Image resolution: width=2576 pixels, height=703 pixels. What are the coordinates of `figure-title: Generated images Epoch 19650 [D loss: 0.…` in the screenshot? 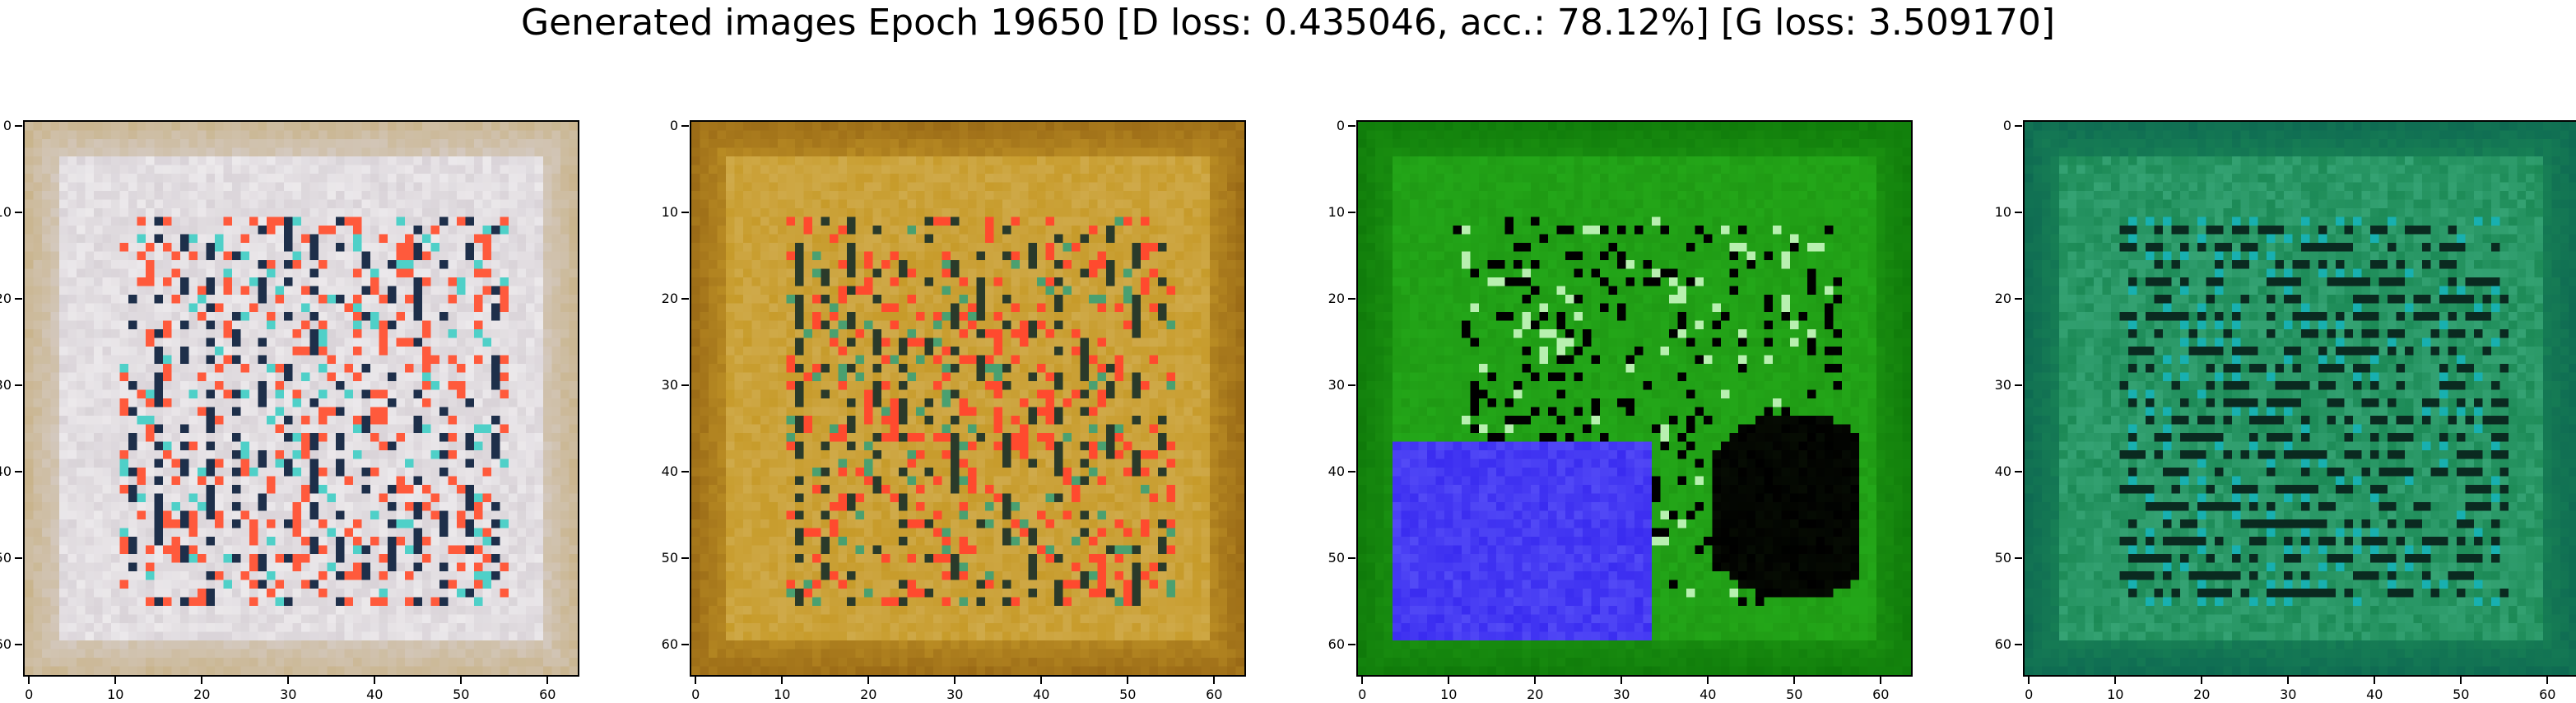 It's located at (1288, 23).